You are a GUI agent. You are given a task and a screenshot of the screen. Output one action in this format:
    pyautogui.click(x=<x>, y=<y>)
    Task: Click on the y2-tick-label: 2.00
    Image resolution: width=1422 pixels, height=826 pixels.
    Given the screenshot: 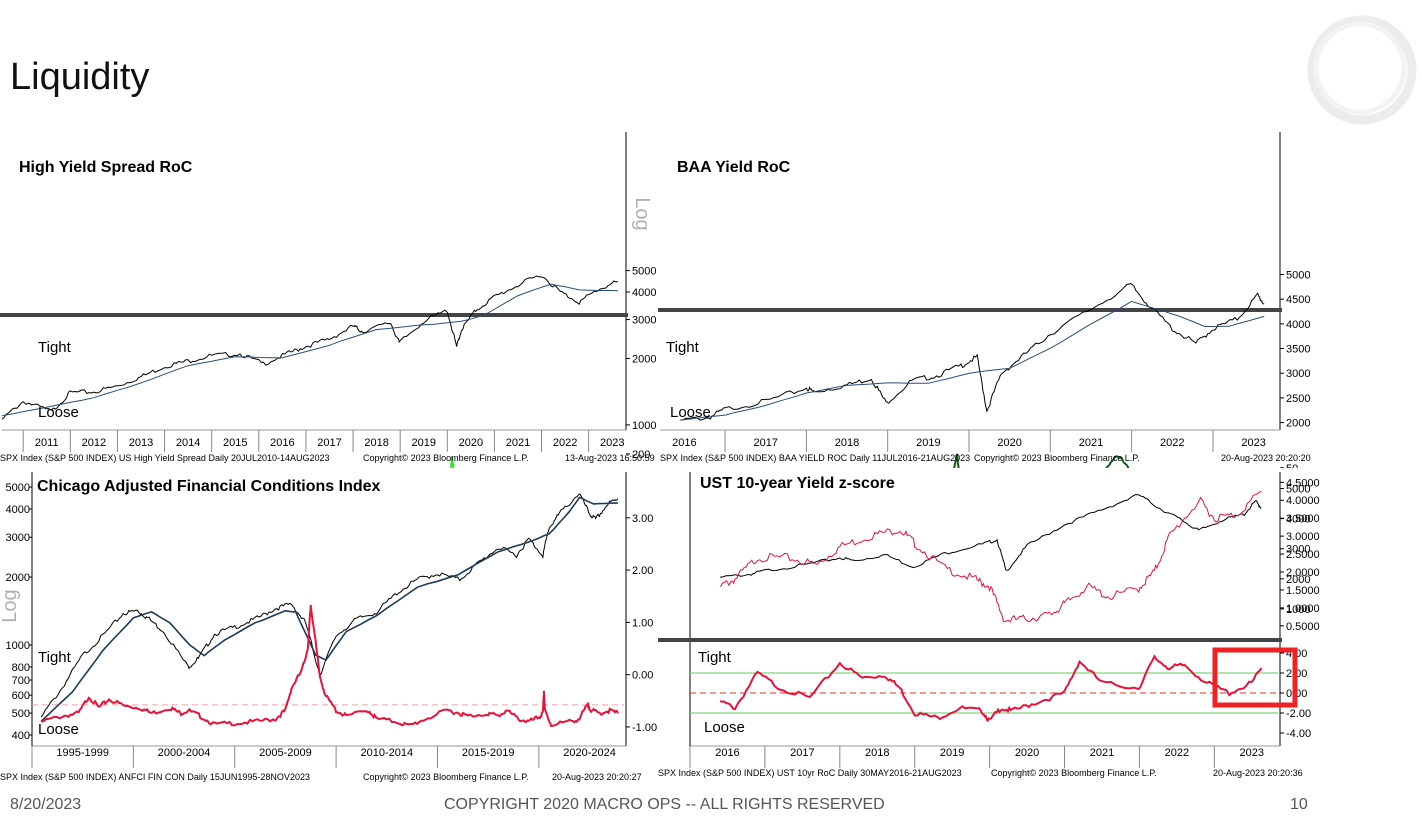 What is the action you would take?
    pyautogui.click(x=642, y=571)
    